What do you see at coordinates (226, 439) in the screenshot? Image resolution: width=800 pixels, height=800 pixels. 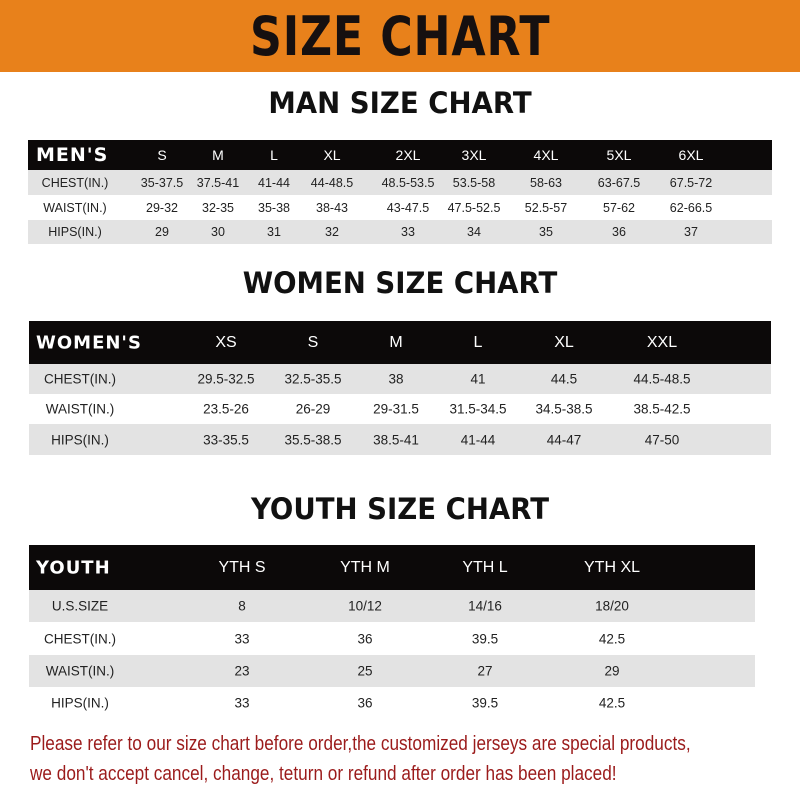 I see `measurement-value: 33-35.5` at bounding box center [226, 439].